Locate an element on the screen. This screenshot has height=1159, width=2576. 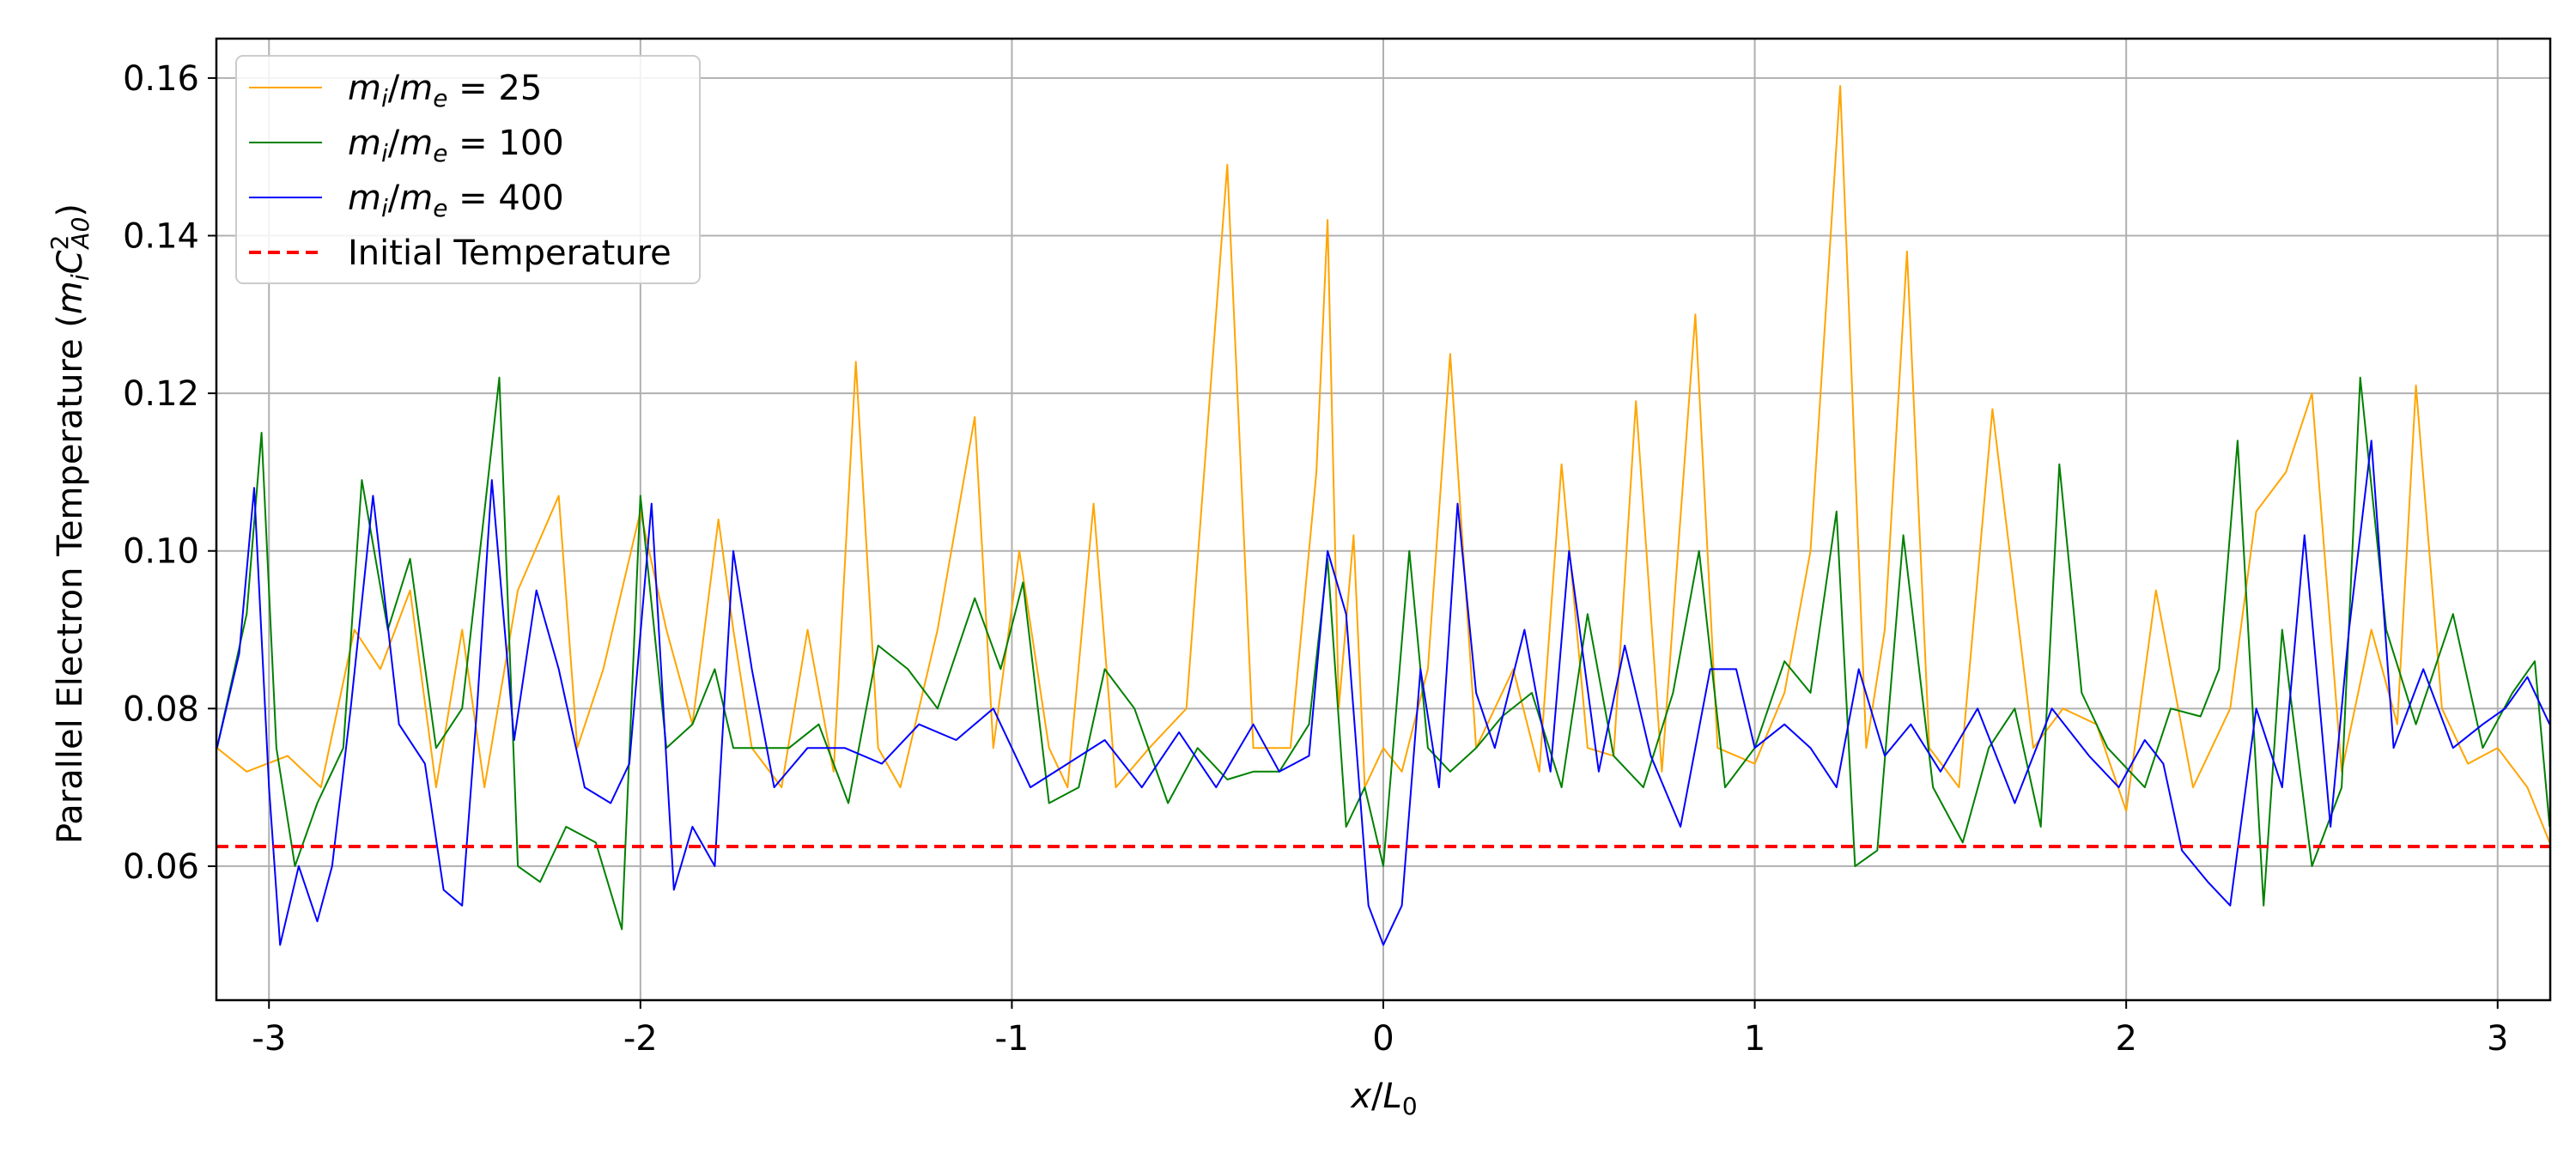
x-tick-label: 0 is located at coordinates (1383, 1039).